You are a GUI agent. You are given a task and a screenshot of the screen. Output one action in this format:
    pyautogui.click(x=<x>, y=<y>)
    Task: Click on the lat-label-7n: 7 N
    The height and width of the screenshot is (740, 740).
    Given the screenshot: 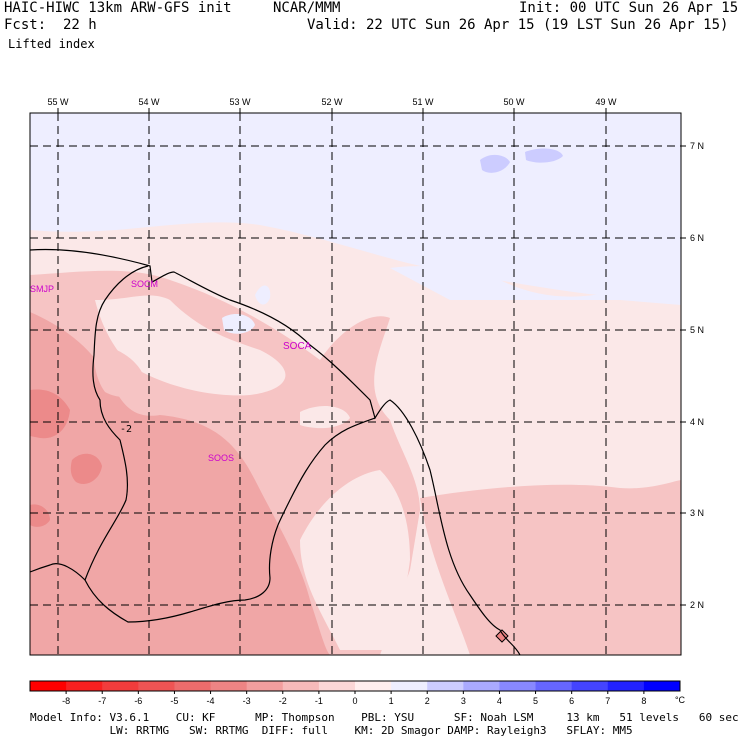 What is the action you would take?
    pyautogui.click(x=697, y=146)
    